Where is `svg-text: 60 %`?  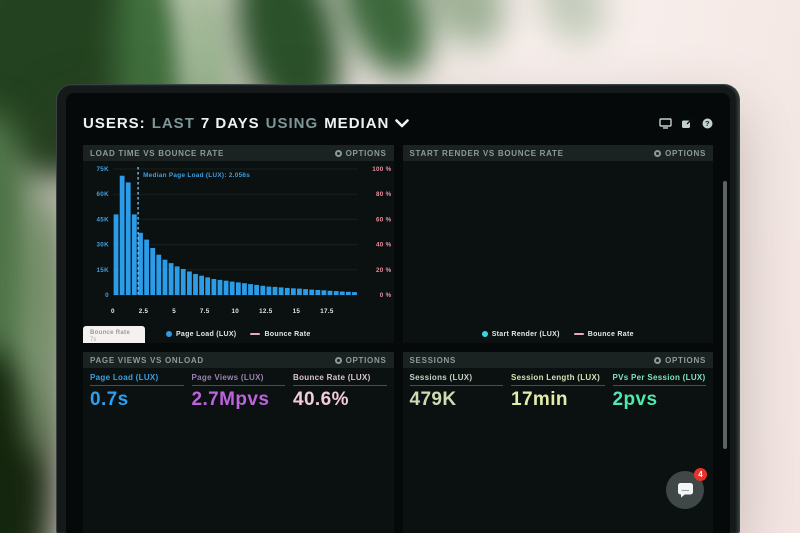 svg-text: 60 % is located at coordinates (384, 219).